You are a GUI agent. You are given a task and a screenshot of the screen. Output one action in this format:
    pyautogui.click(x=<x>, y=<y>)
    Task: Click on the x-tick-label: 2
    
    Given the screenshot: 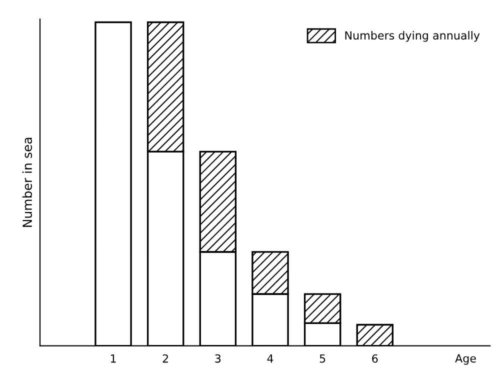 What is the action you would take?
    pyautogui.click(x=165, y=358)
    